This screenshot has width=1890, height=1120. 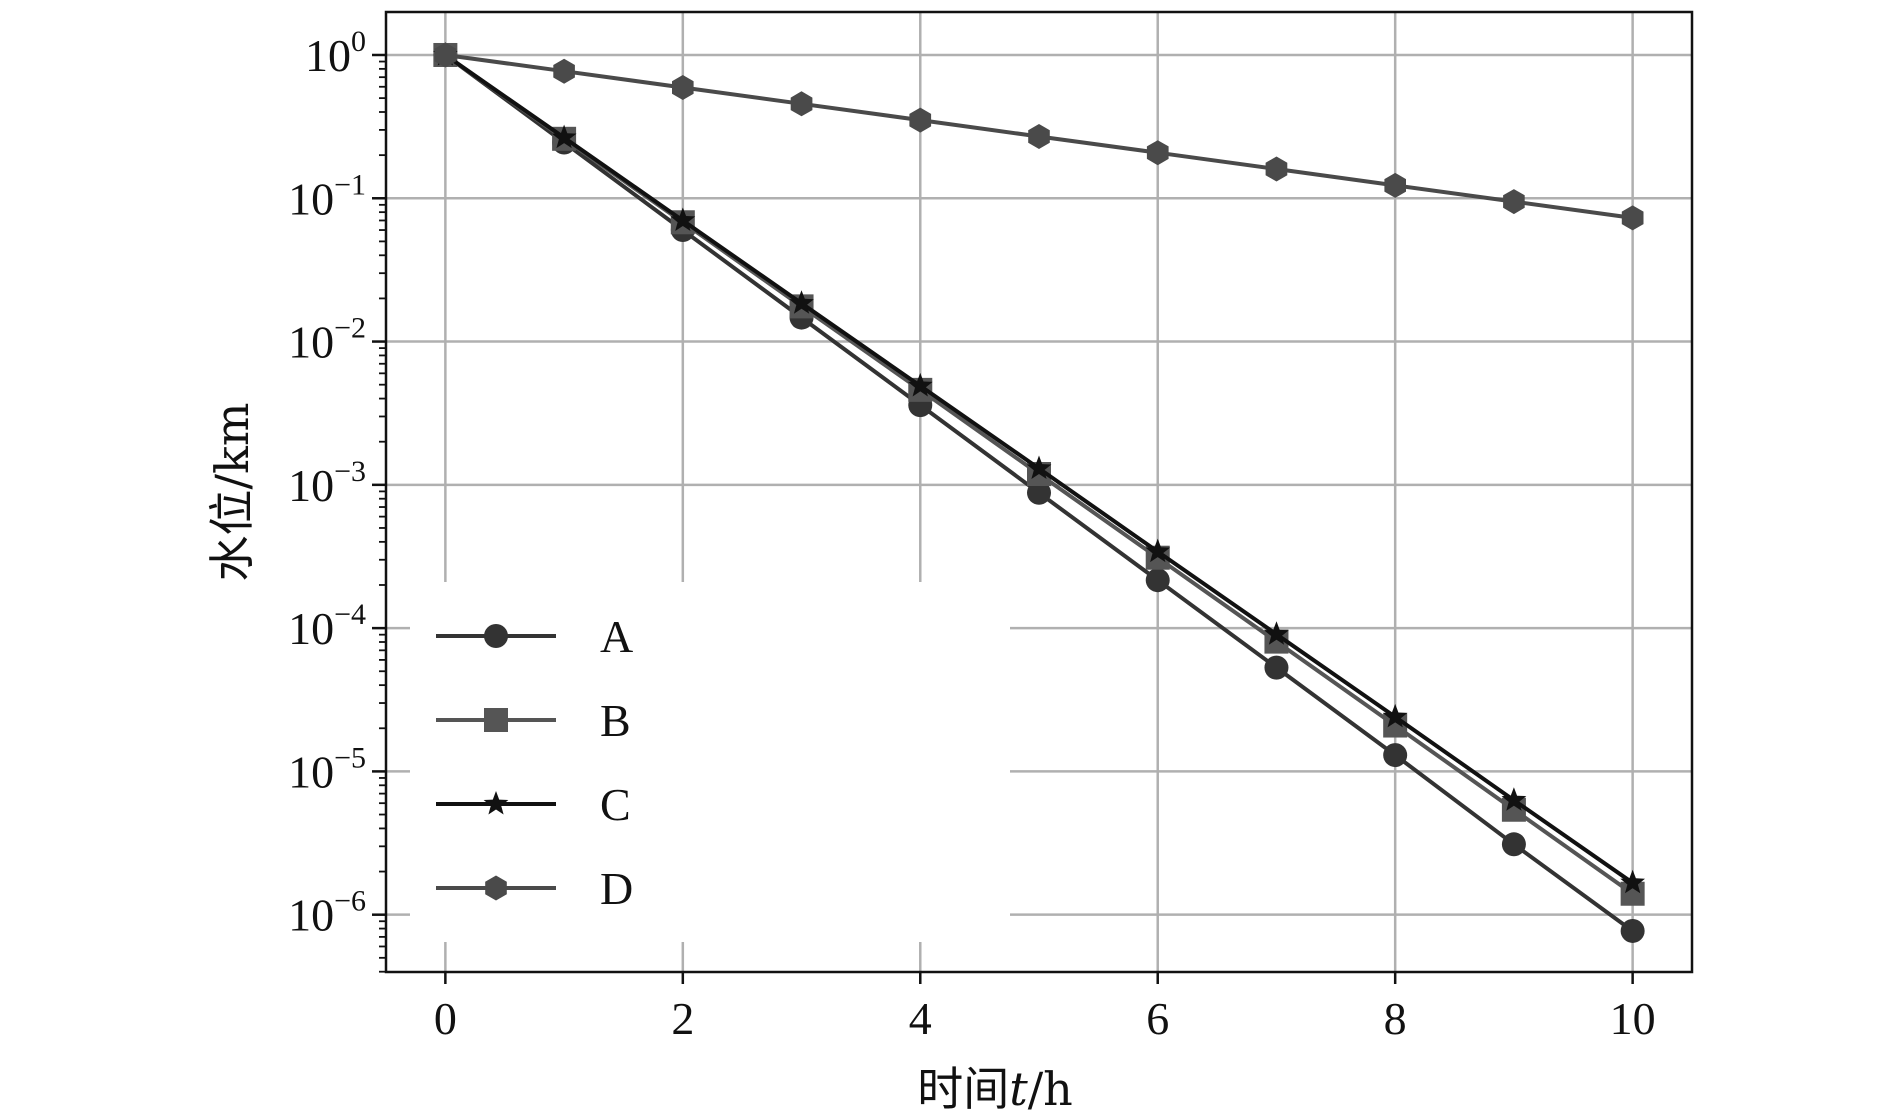 I want to click on x-tick-label: 0, so click(x=445, y=1018).